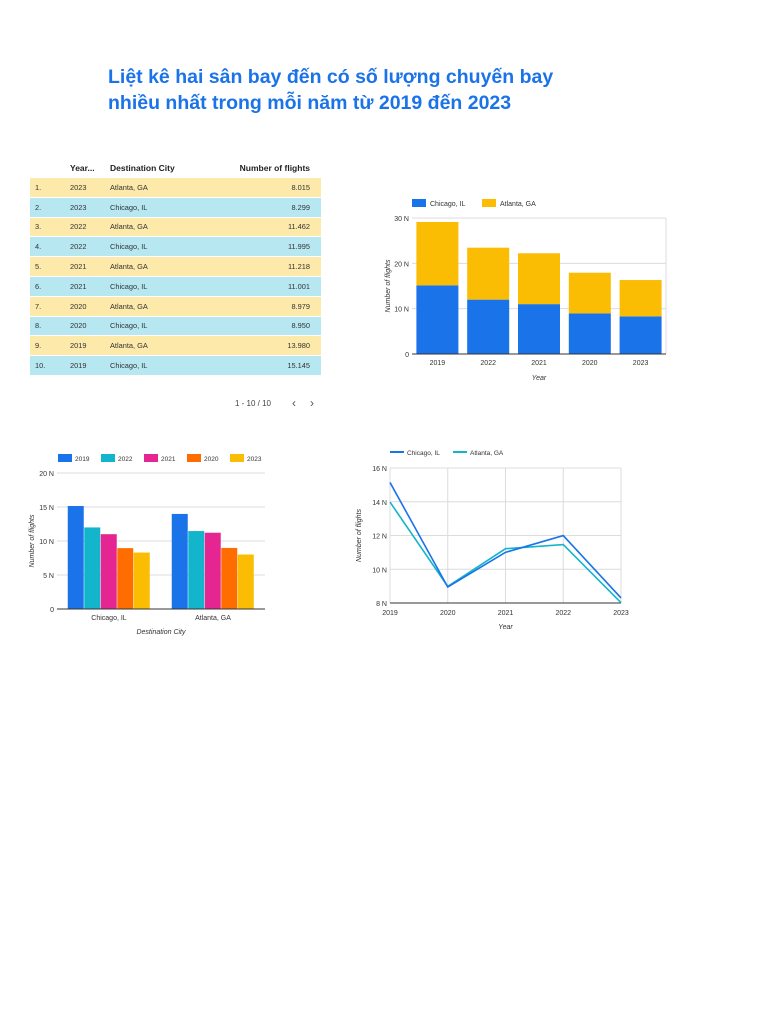 The height and width of the screenshot is (1024, 768). Describe the element at coordinates (175, 306) in the screenshot. I see `table-row: 7. 2020 Atlanta, GA 8.979` at that location.